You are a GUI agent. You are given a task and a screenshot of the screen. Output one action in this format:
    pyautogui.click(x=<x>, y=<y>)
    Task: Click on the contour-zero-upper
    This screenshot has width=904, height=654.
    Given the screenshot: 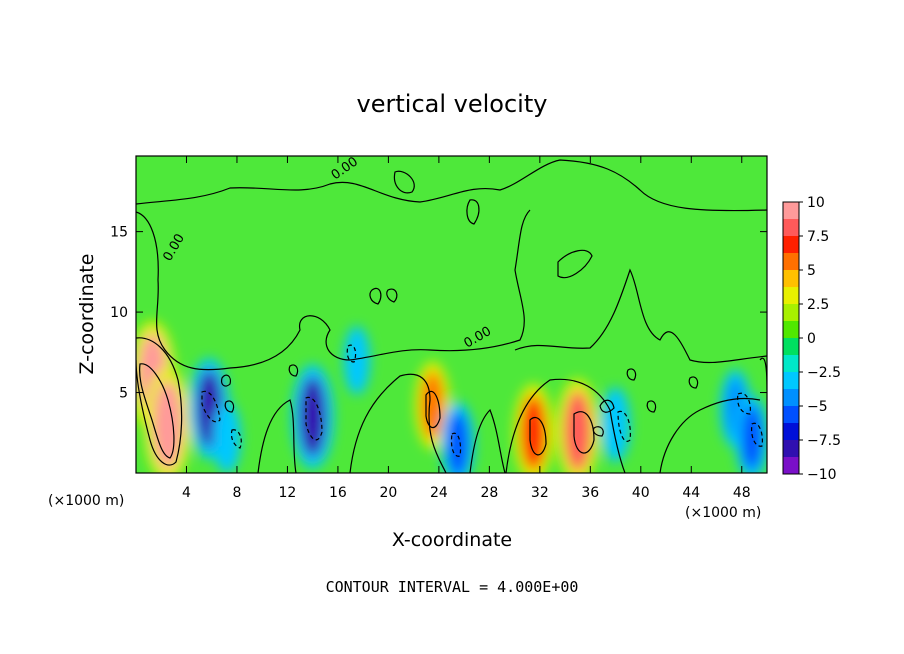 What is the action you would take?
    pyautogui.click(x=451, y=185)
    